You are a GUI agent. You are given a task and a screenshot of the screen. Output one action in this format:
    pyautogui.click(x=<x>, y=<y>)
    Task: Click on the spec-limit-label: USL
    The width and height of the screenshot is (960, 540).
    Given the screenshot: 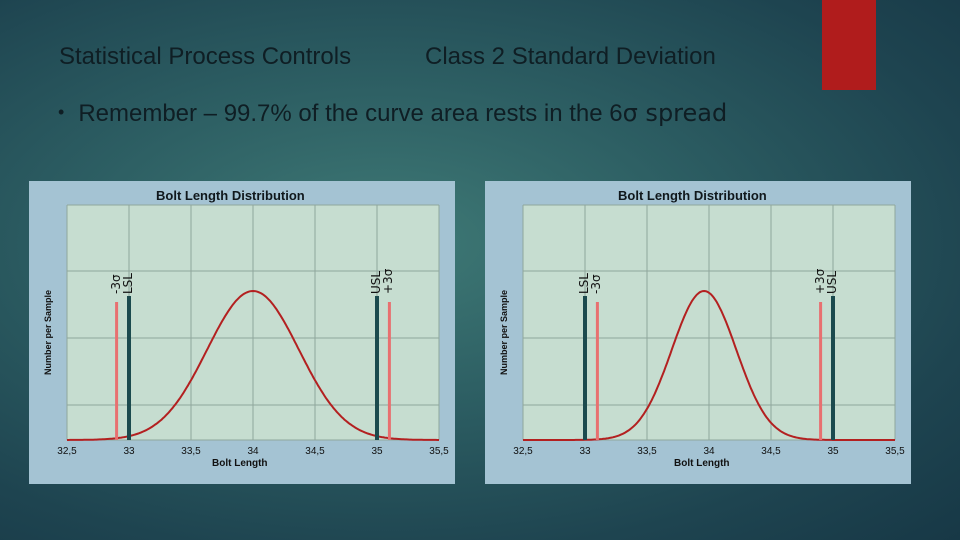 What is the action you would take?
    pyautogui.click(x=832, y=282)
    